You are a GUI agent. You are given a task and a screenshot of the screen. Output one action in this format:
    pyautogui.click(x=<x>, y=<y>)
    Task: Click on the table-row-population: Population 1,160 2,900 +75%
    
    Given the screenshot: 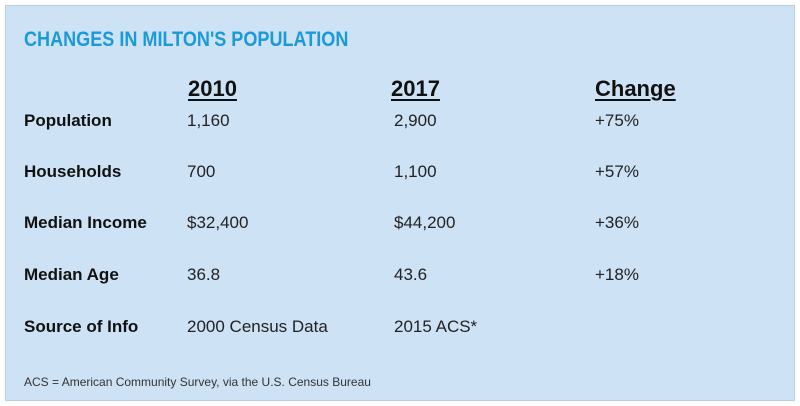 What is the action you would take?
    pyautogui.click(x=400, y=126)
    